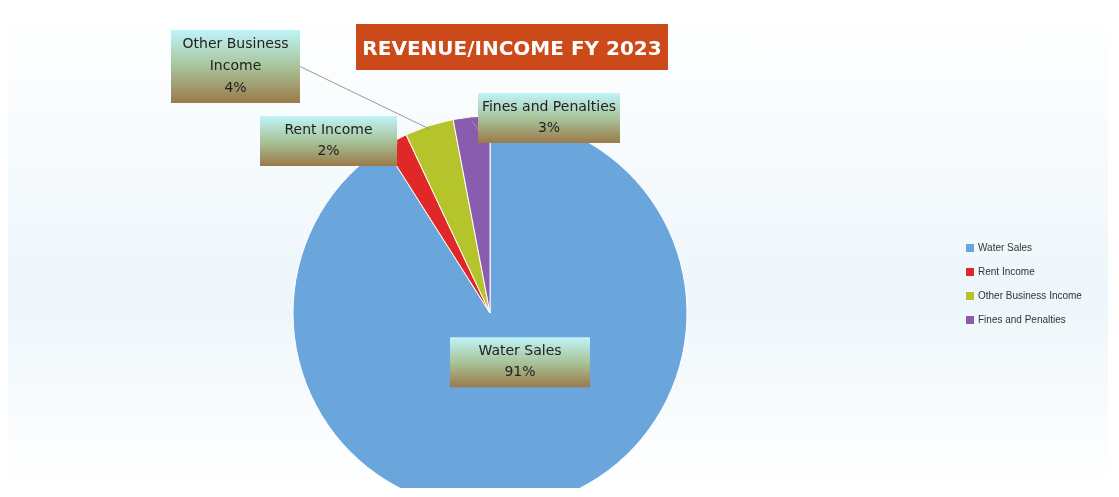 The width and height of the screenshot is (1119, 497). What do you see at coordinates (235, 87) in the screenshot?
I see `data-label: 4%` at bounding box center [235, 87].